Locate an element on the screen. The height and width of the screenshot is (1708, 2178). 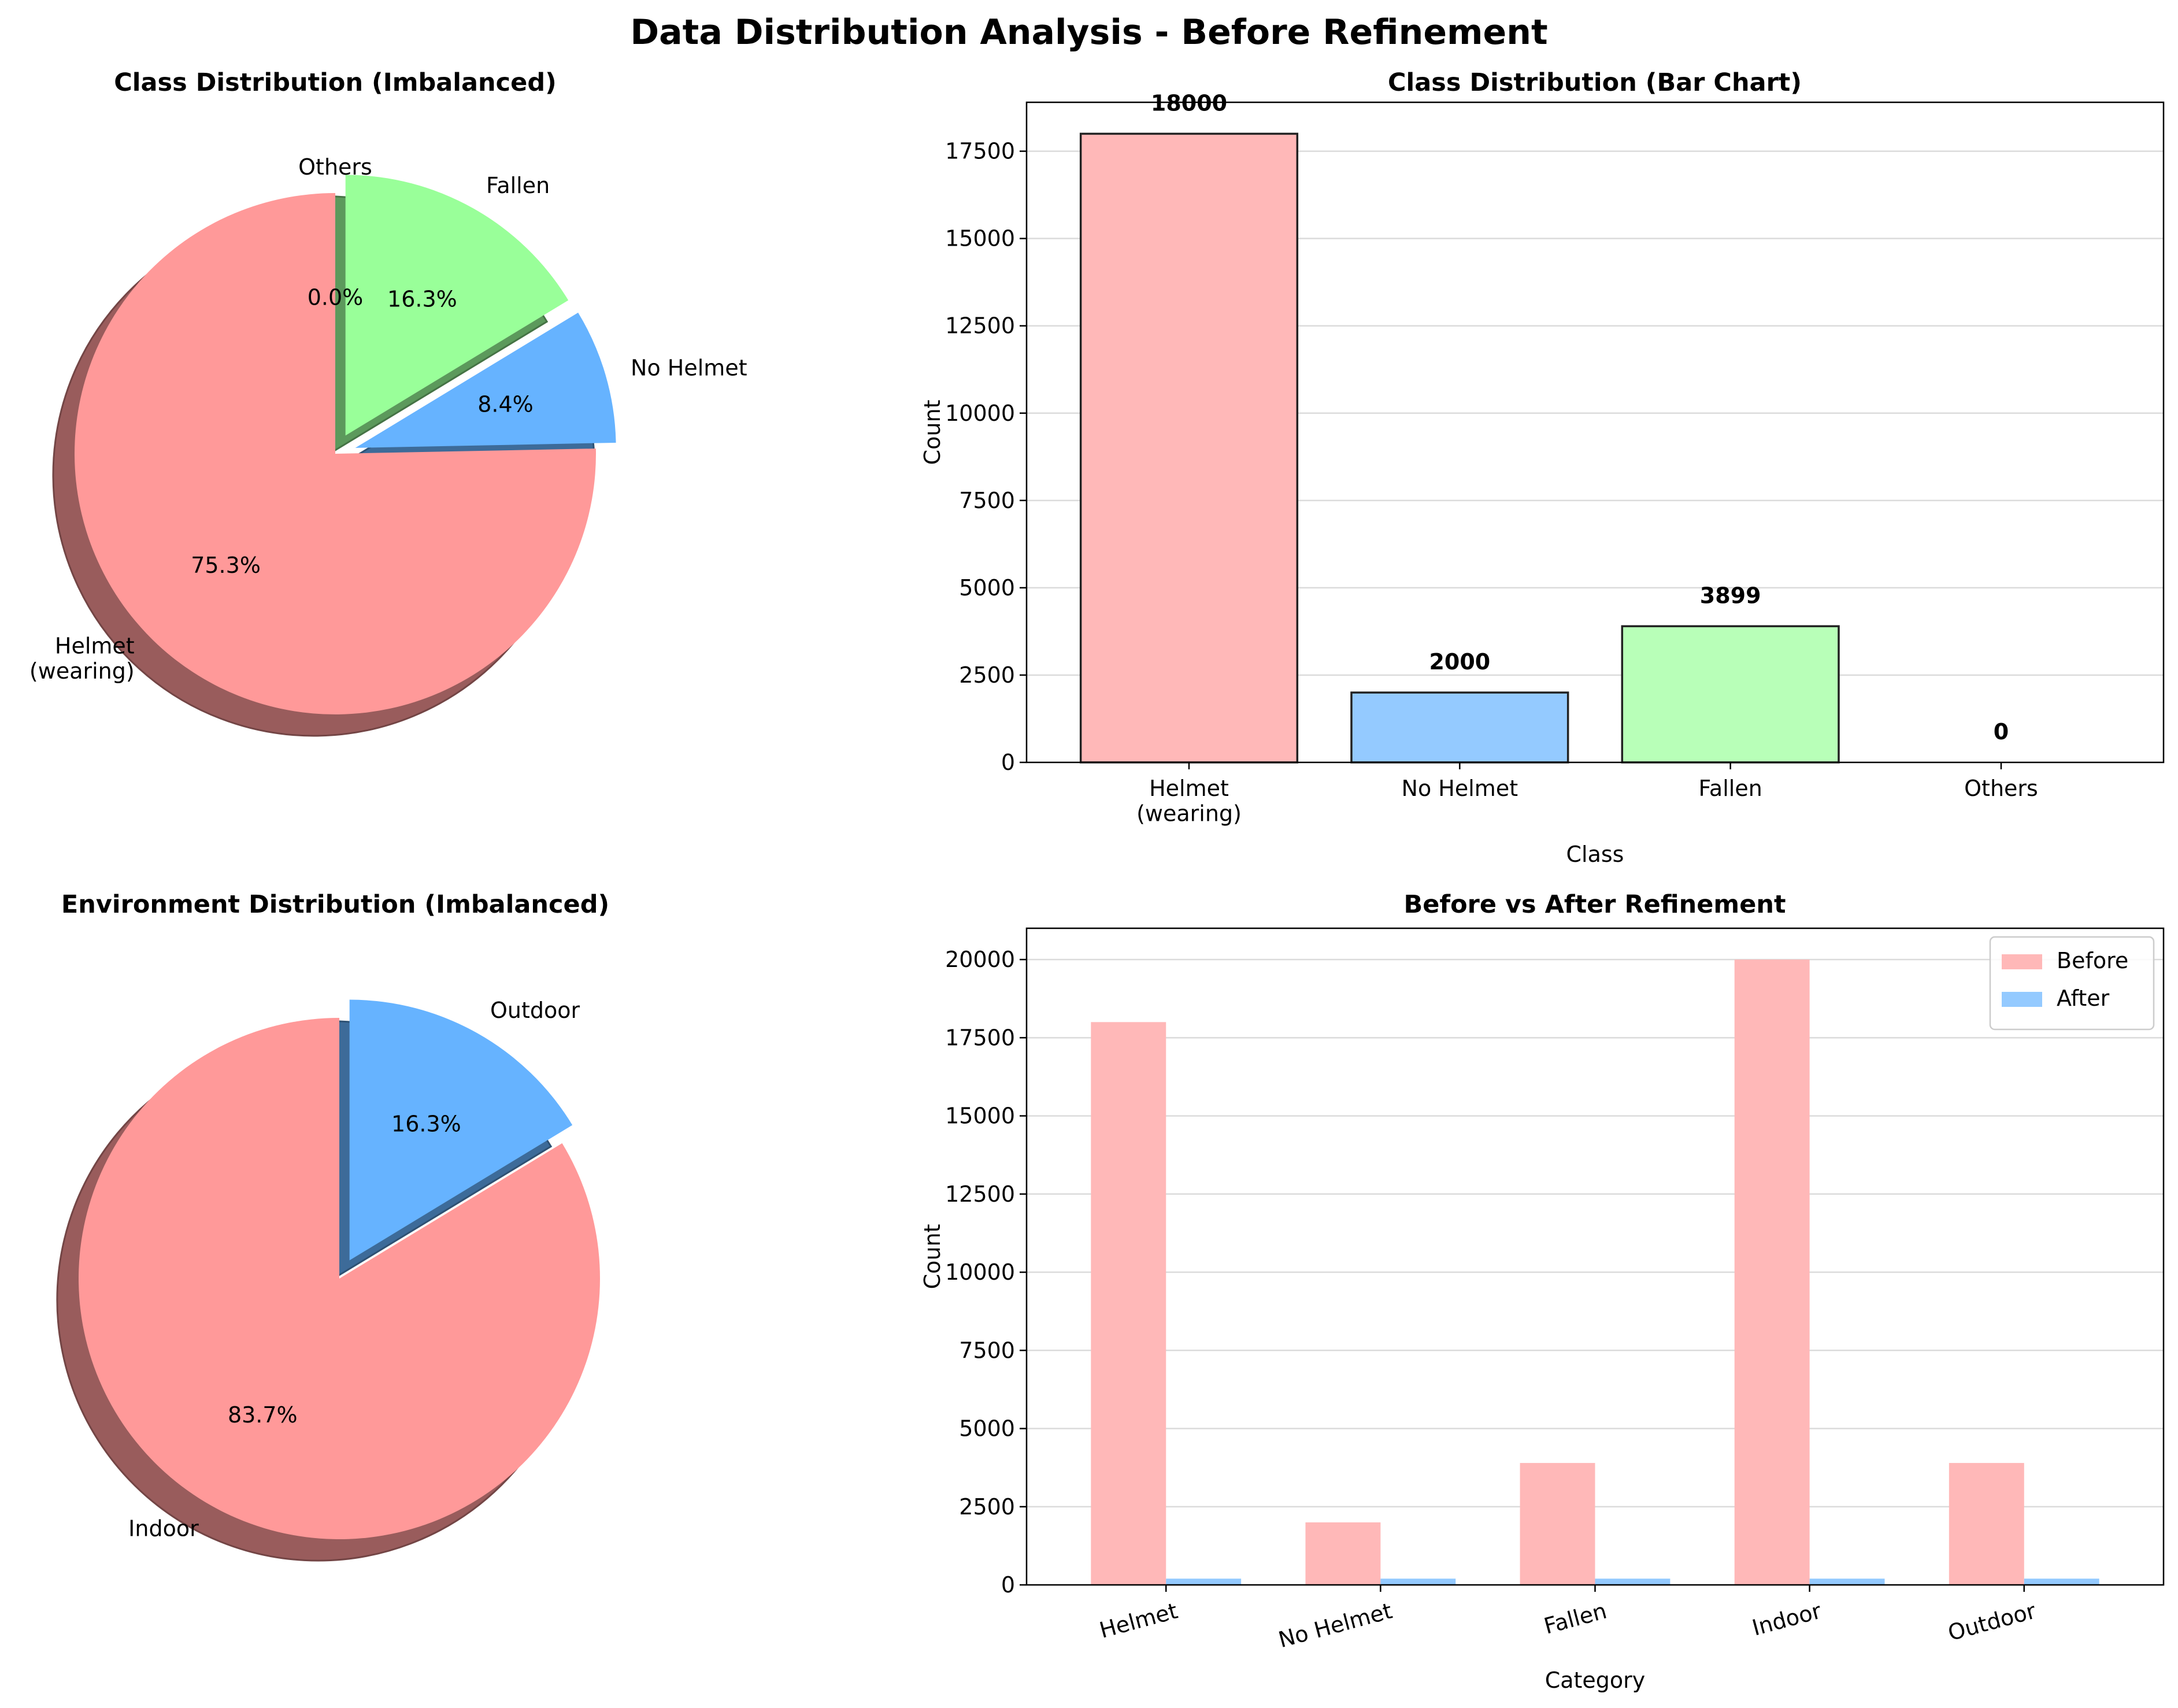
legend-label-before: Before is located at coordinates (2092, 960).